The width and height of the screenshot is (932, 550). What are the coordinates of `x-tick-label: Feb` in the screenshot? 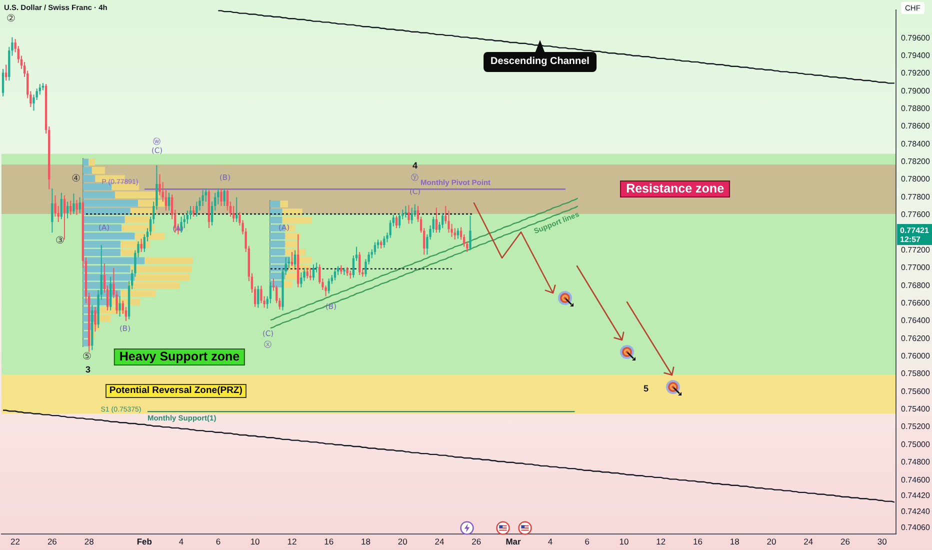 It's located at (144, 541).